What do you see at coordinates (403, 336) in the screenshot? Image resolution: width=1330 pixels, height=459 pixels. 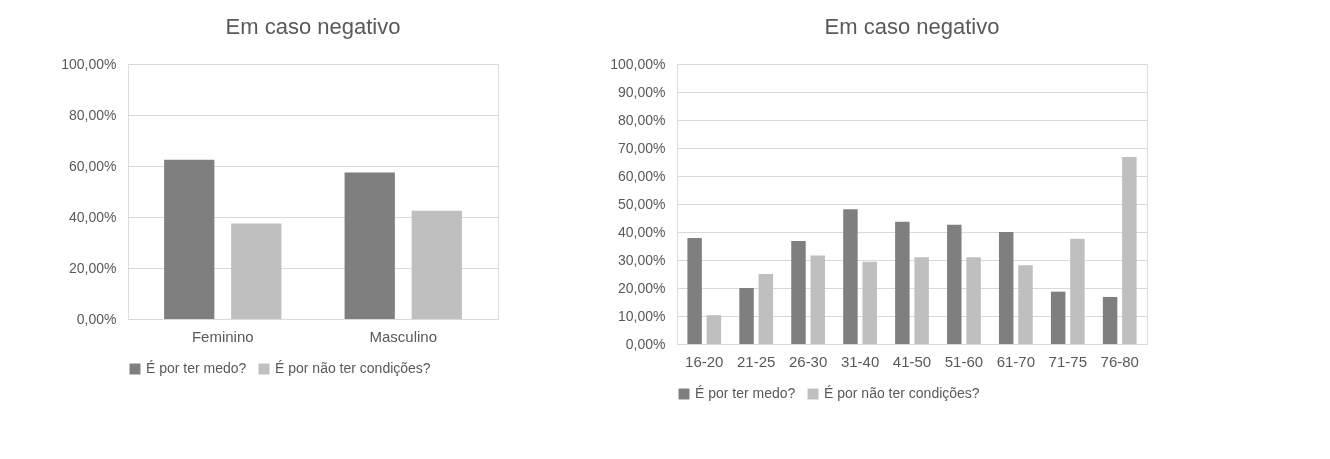 I see `x-tick-label: Masculino` at bounding box center [403, 336].